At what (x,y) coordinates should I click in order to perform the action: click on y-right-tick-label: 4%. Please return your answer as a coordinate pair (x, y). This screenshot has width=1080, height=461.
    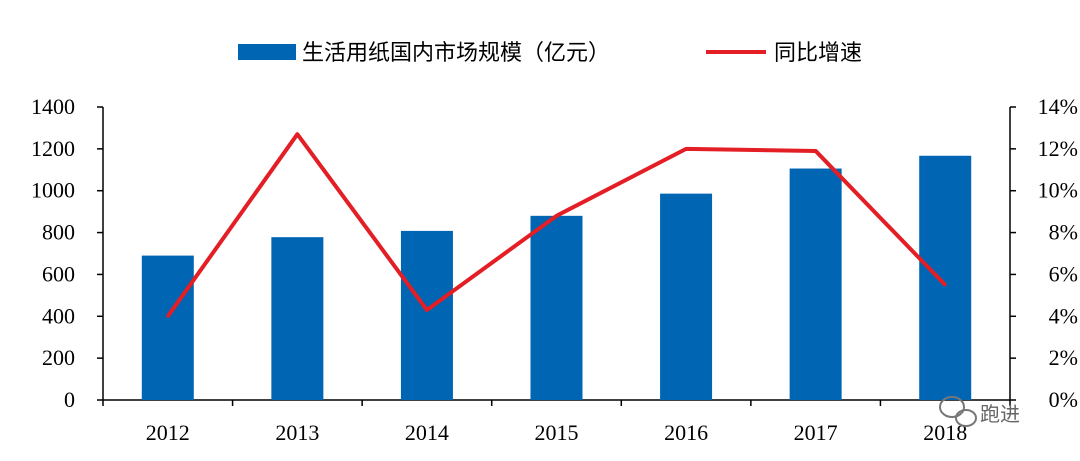
    Looking at the image, I should click on (1063, 315).